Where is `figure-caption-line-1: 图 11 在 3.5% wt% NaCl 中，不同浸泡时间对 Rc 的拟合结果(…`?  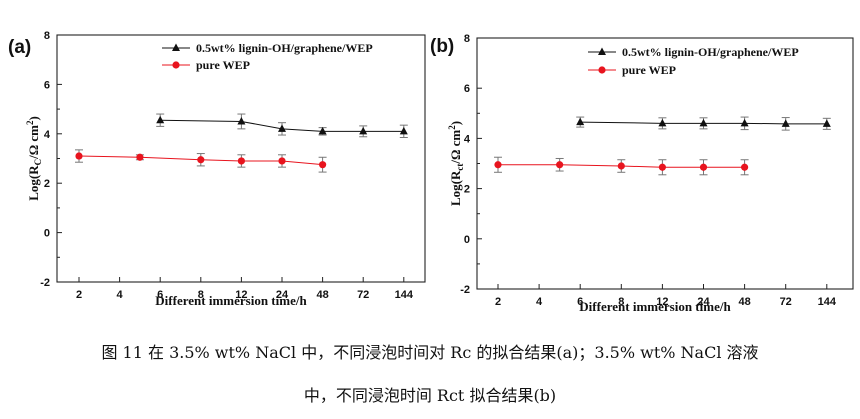
figure-caption-line-1: 图 11 在 3.5% wt% NaCl 中，不同浸泡时间对 Rc 的拟合结果(… is located at coordinates (430, 352).